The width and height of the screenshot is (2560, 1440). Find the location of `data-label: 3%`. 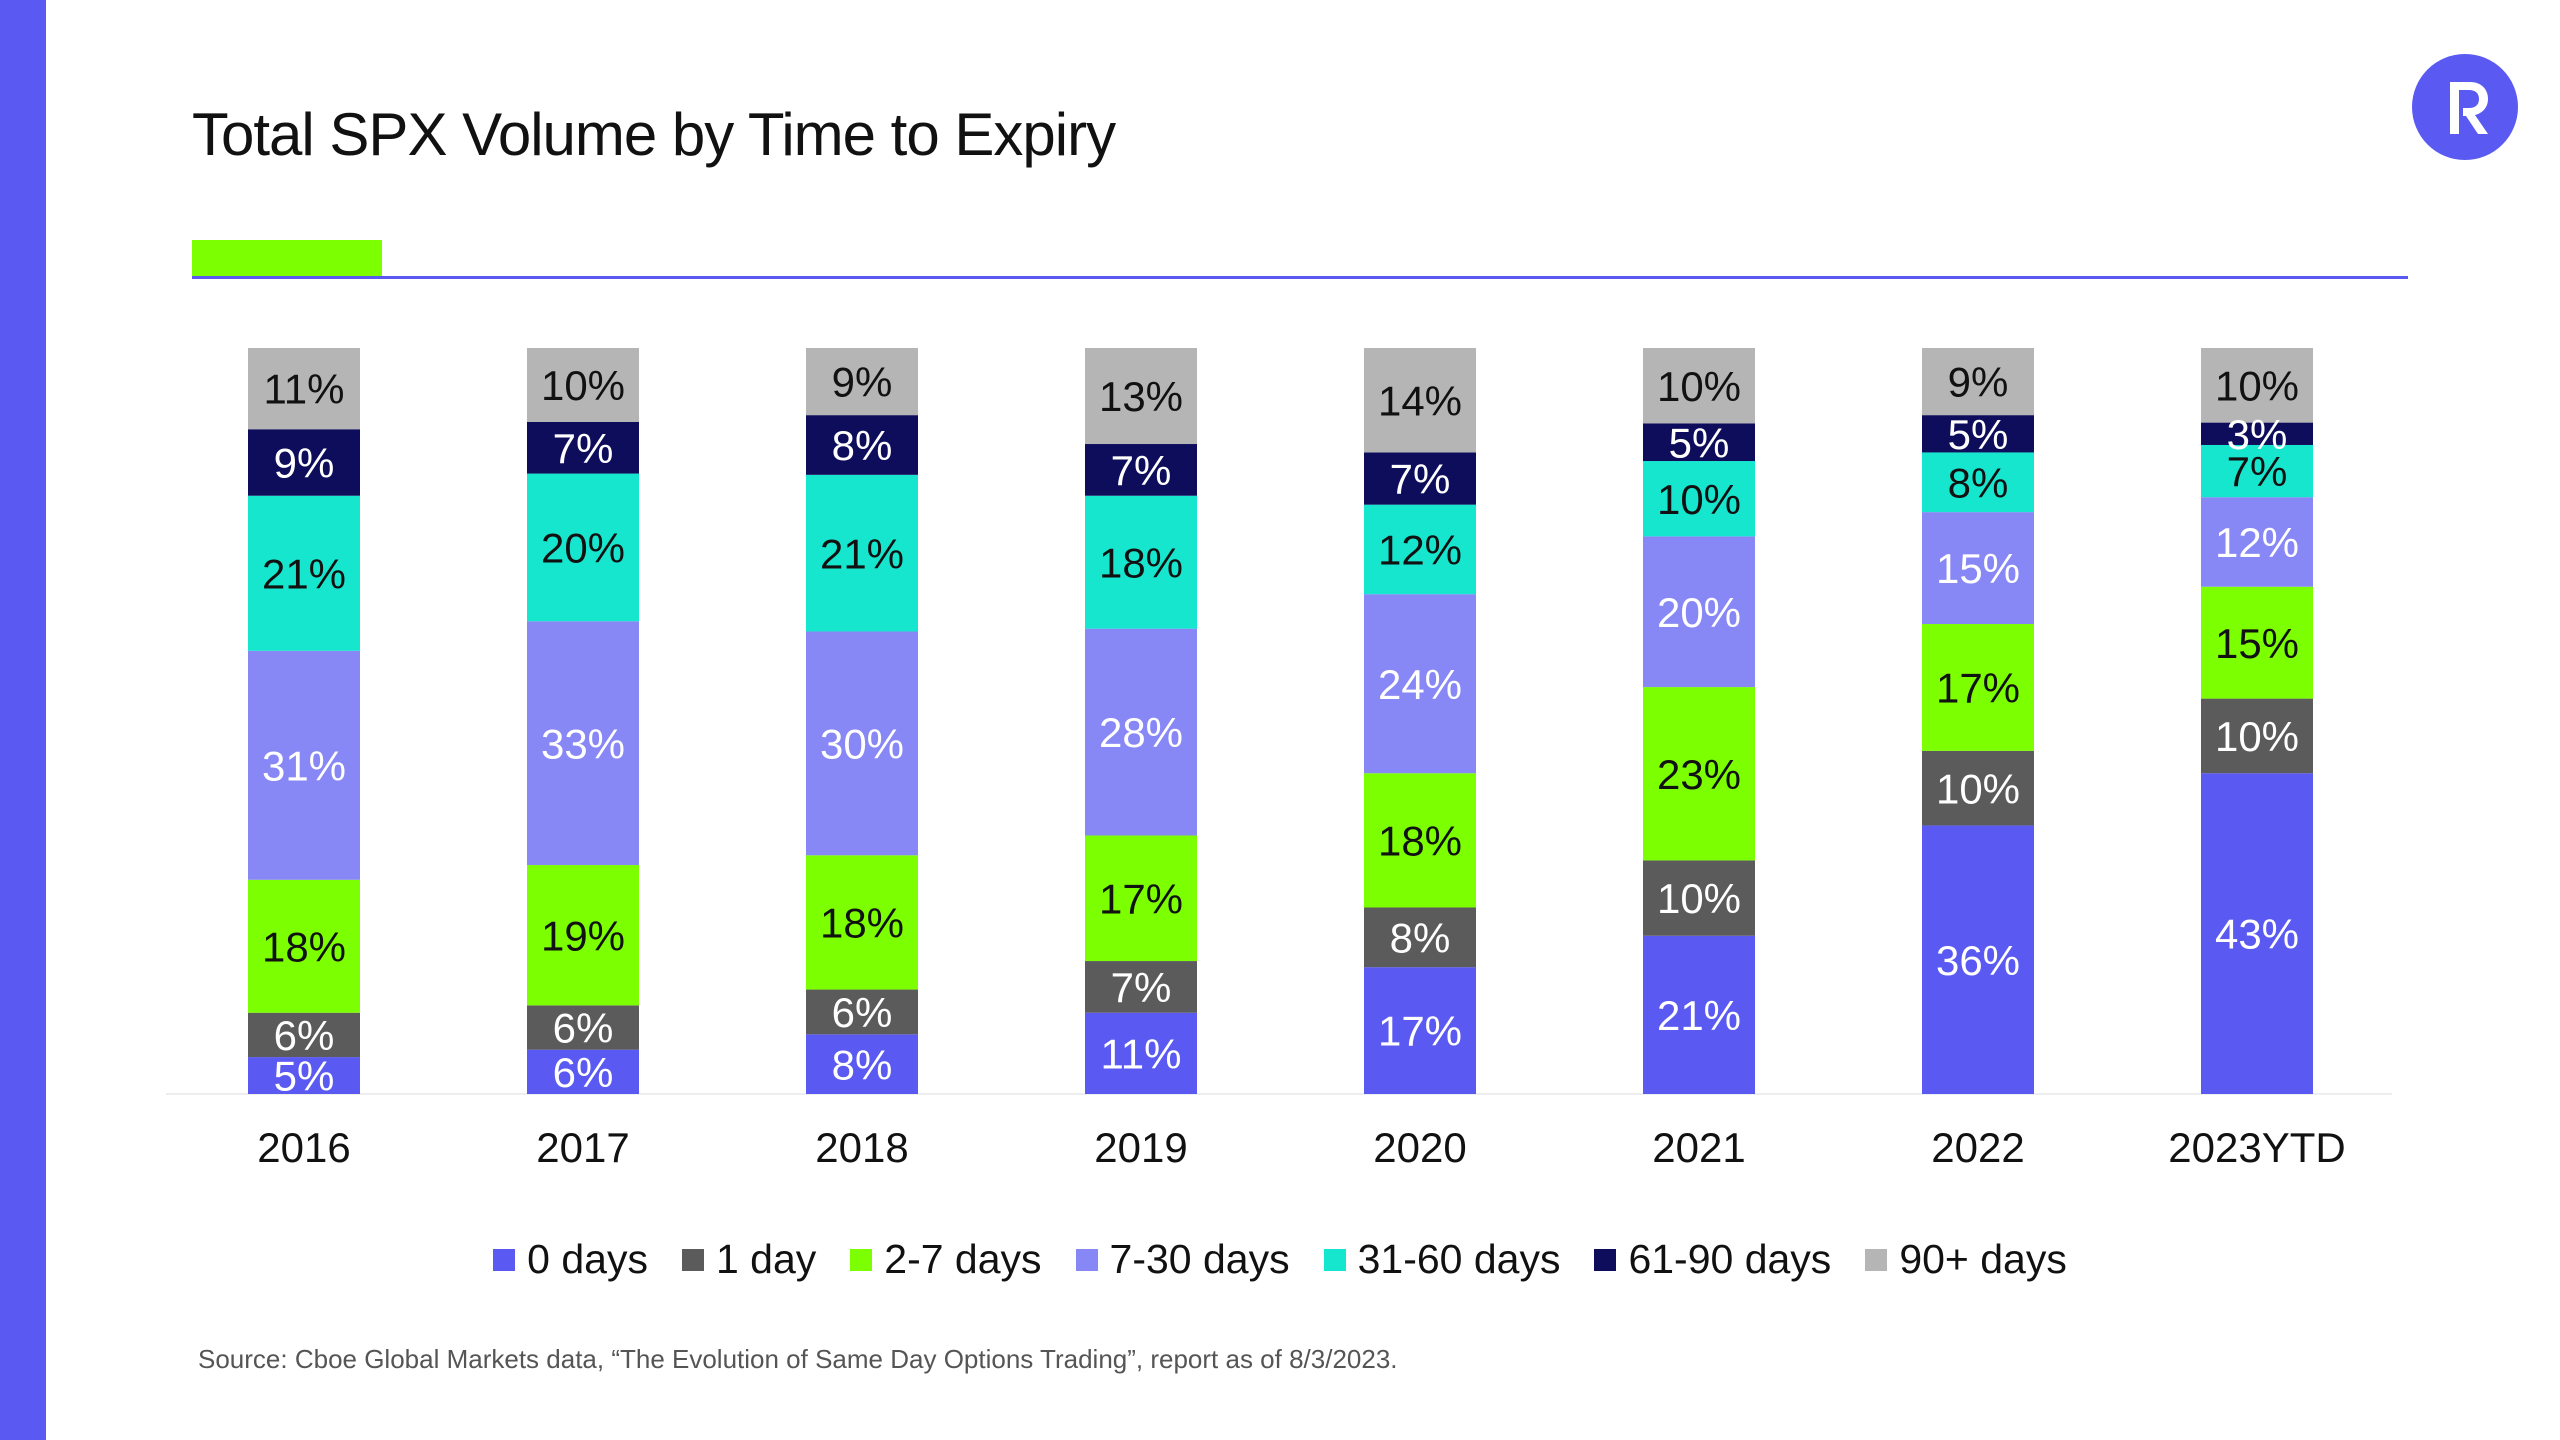

data-label: 3% is located at coordinates (2257, 434).